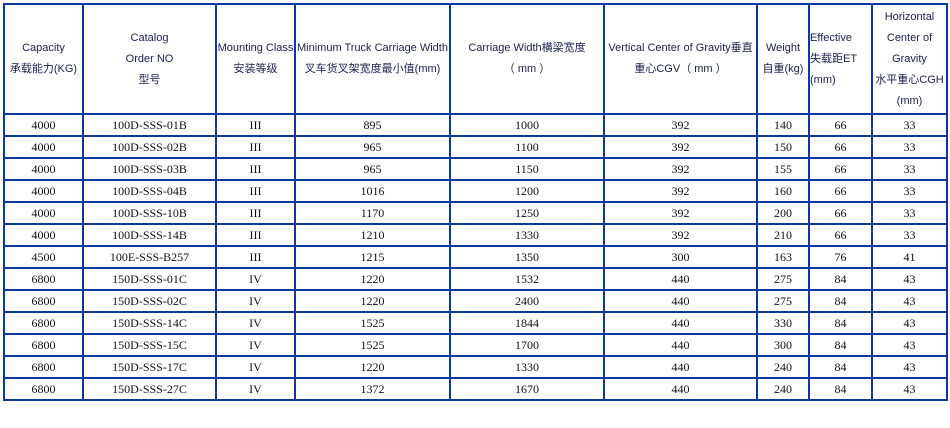 The image size is (950, 428). What do you see at coordinates (527, 301) in the screenshot?
I see `cell-carriage-width: 2400` at bounding box center [527, 301].